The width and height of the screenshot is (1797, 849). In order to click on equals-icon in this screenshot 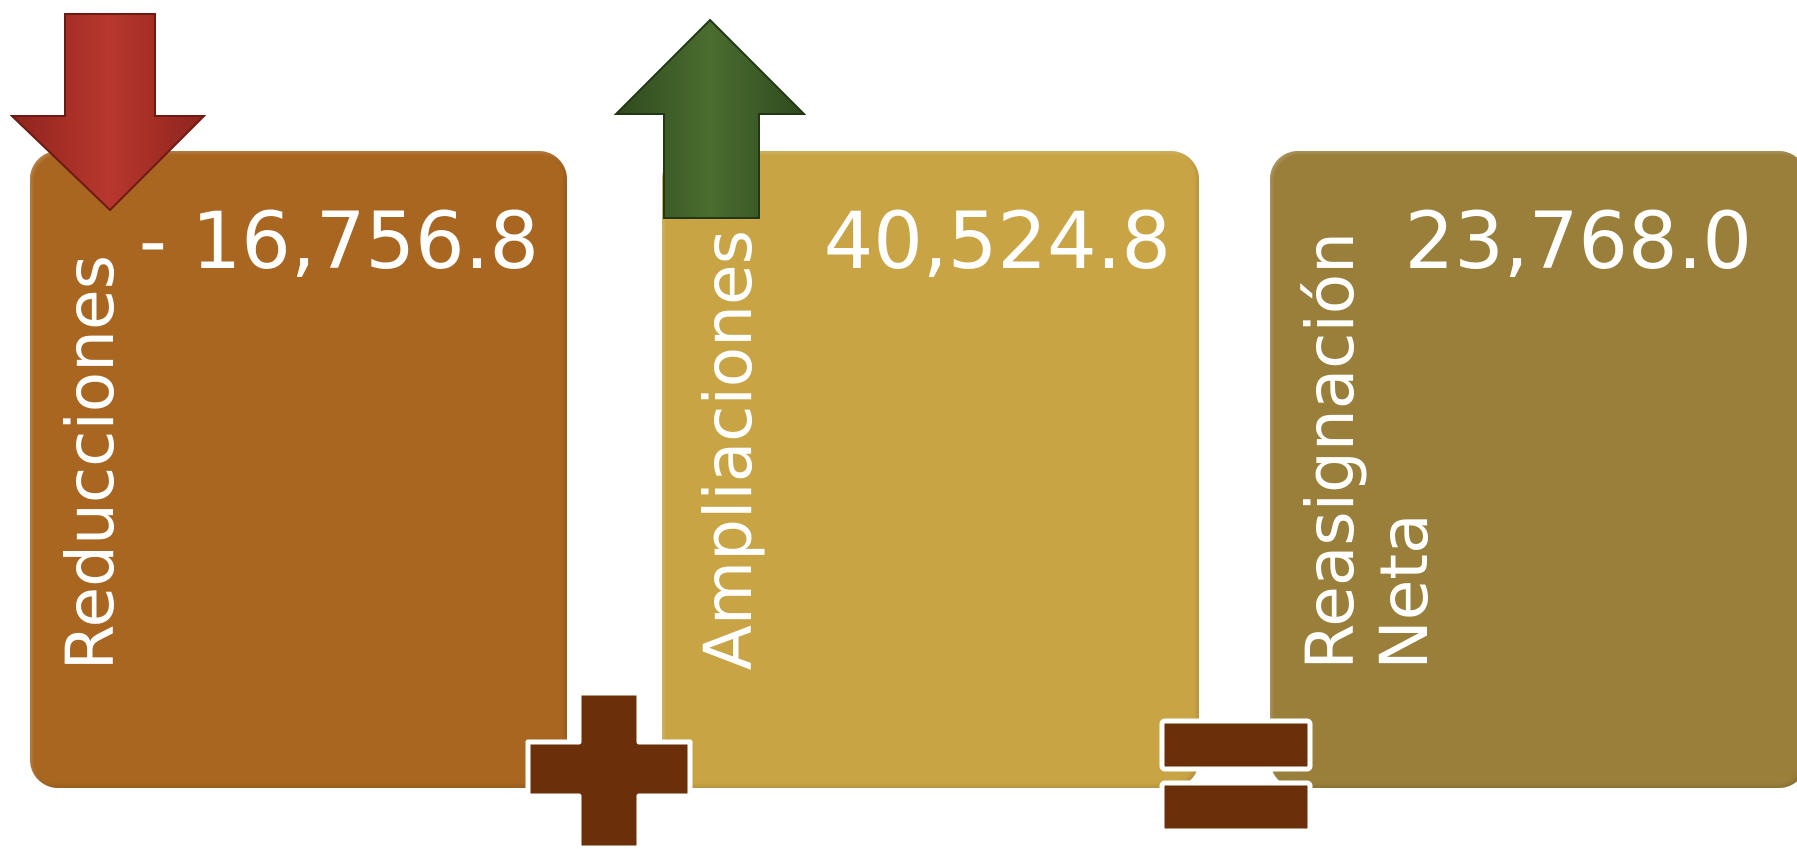, I will do `click(1236, 776)`.